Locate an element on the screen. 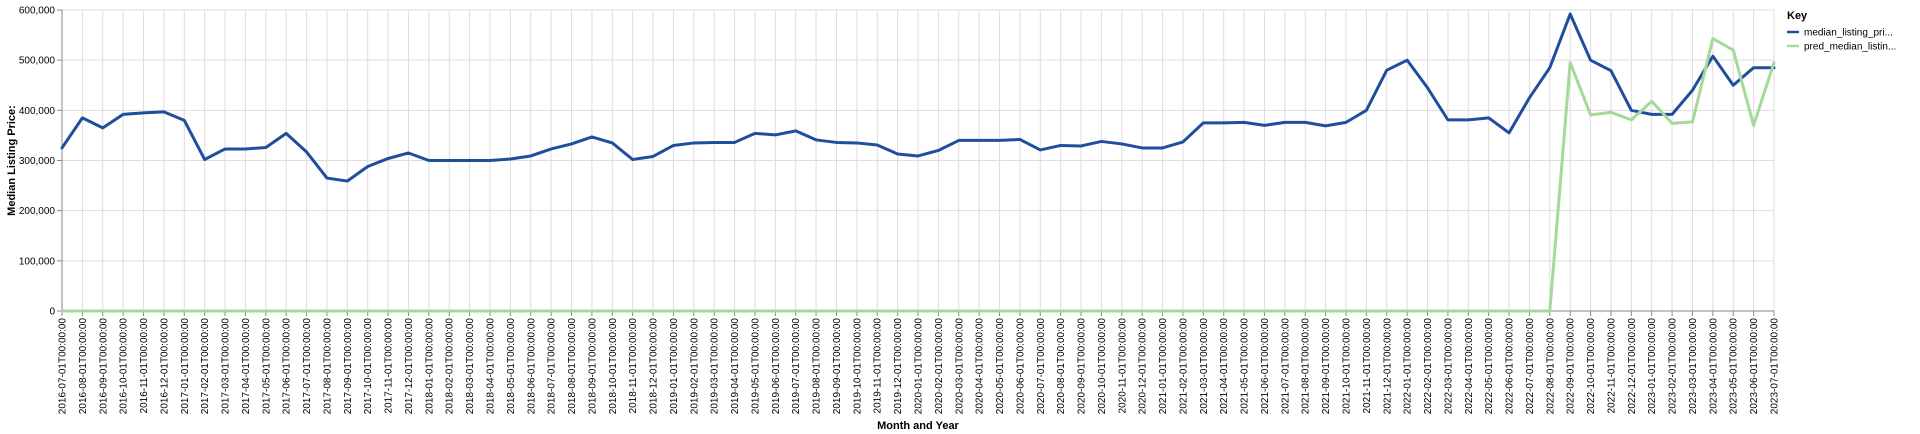 The image size is (1920, 434). x-tick-label: 2020-05-01T00:00:00 is located at coordinates (1000, 366).